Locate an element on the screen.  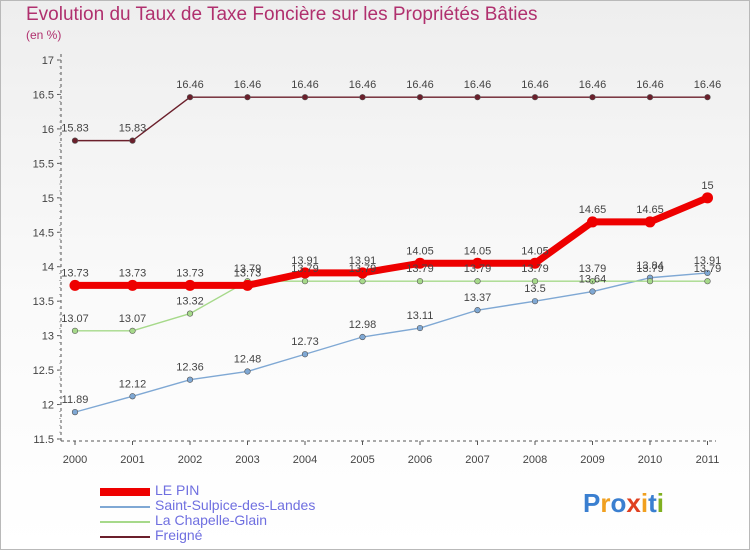
legend-label-la-chapelle: La Chapelle-Glain is located at coordinates (211, 520).